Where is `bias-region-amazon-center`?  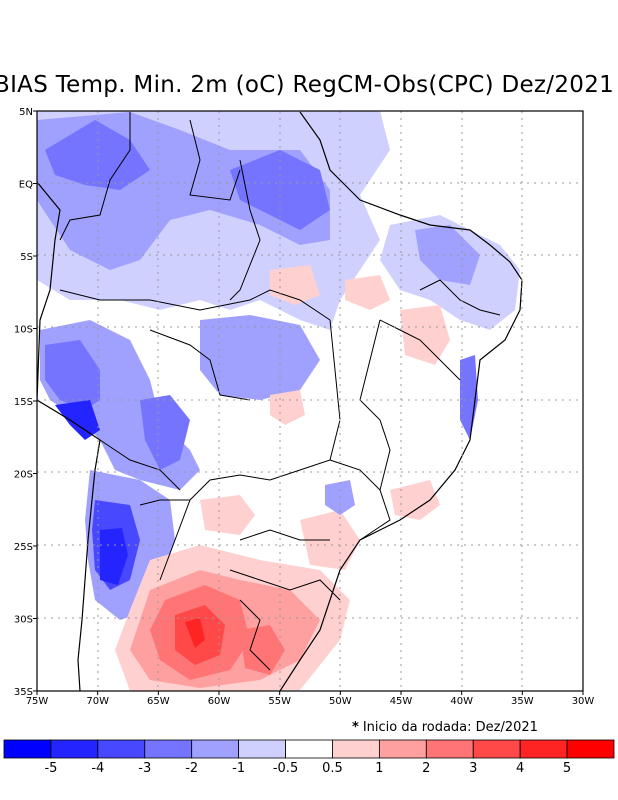
bias-region-amazon-center is located at coordinates (260, 357).